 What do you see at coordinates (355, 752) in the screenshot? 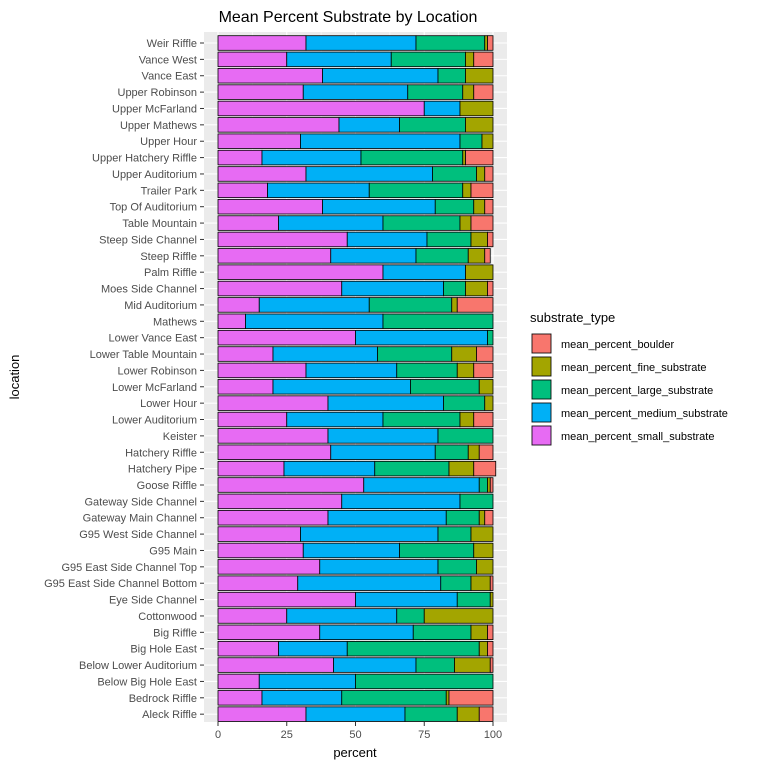
I see `x-axis-title: percent` at bounding box center [355, 752].